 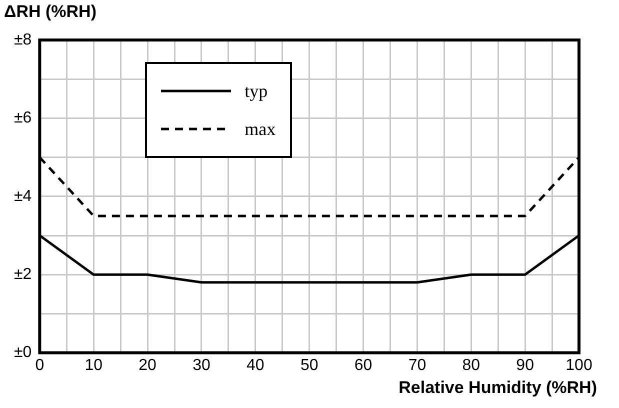 I want to click on y-tick-label: ±2, so click(x=23, y=275).